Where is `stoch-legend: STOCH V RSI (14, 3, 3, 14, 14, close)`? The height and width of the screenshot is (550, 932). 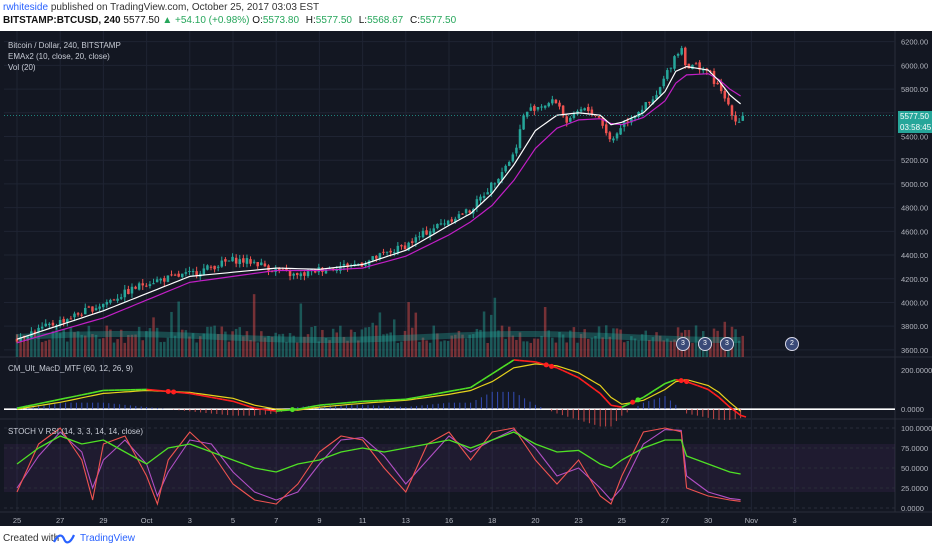
stoch-legend: STOCH V RSI (14, 3, 3, 14, 14, close) is located at coordinates (76, 431).